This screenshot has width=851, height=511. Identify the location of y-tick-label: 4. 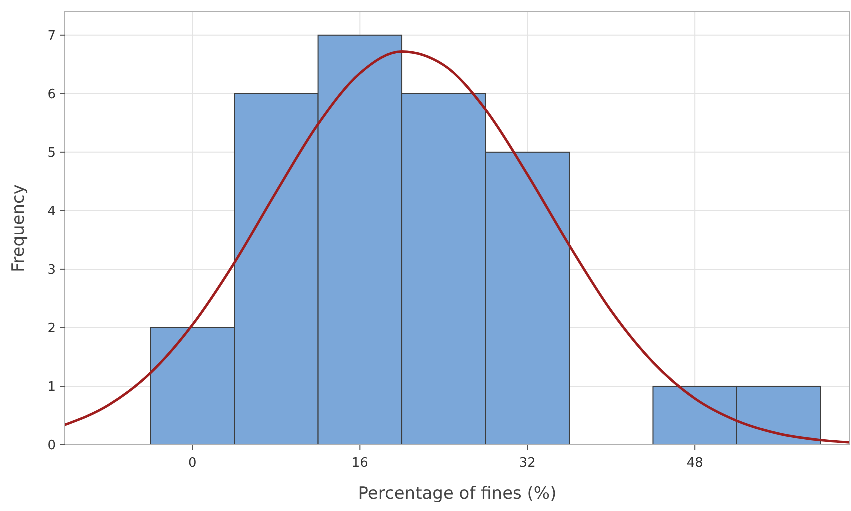
(52, 212).